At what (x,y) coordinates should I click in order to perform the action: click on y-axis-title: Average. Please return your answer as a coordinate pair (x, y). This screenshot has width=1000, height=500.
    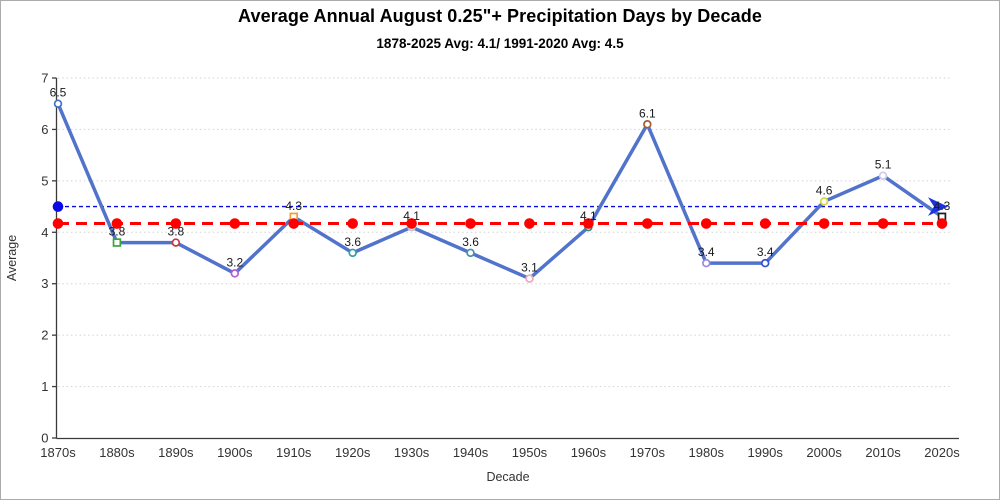
    Looking at the image, I should click on (12, 258).